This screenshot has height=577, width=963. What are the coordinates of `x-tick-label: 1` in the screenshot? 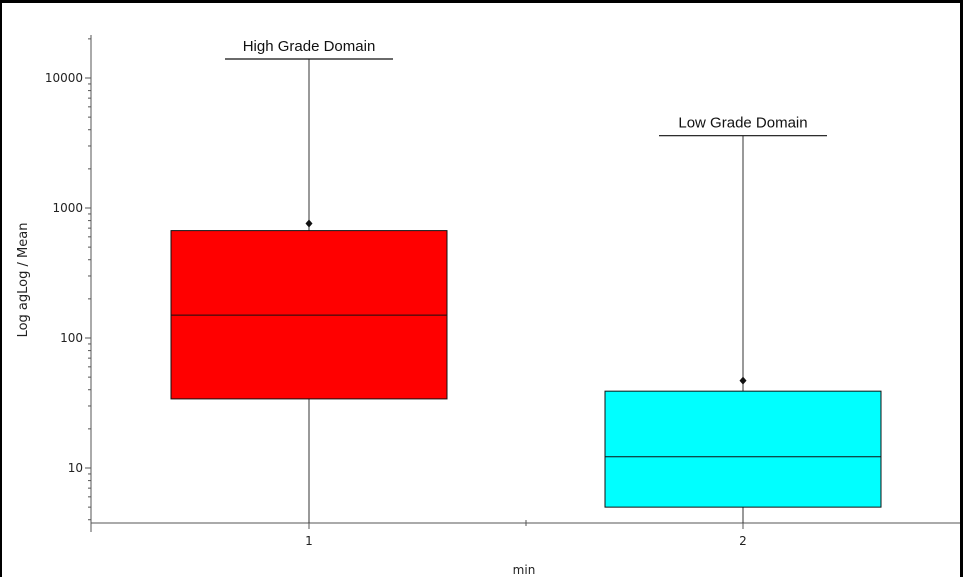 It's located at (309, 541).